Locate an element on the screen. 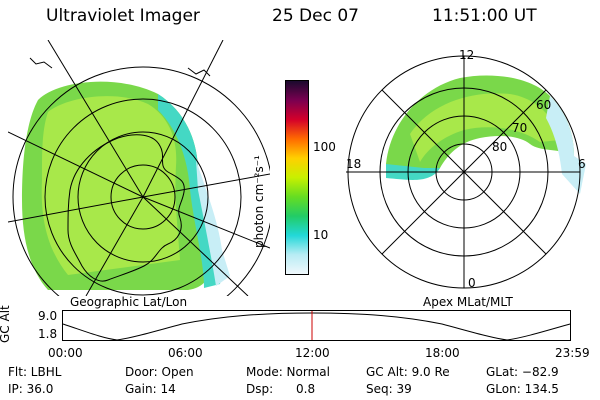 The image size is (600, 400). mlat-label-60: 60 is located at coordinates (544, 105).